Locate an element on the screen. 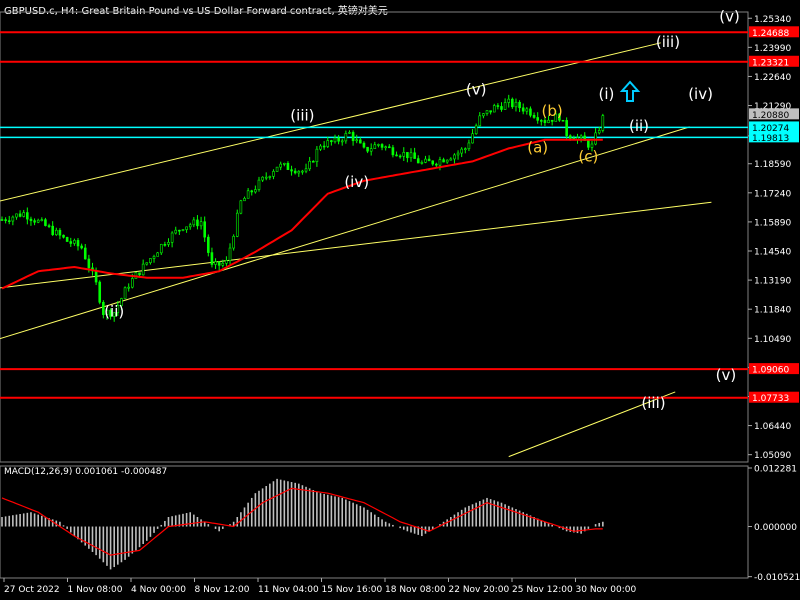  wave-label: (v) is located at coordinates (729, 16).